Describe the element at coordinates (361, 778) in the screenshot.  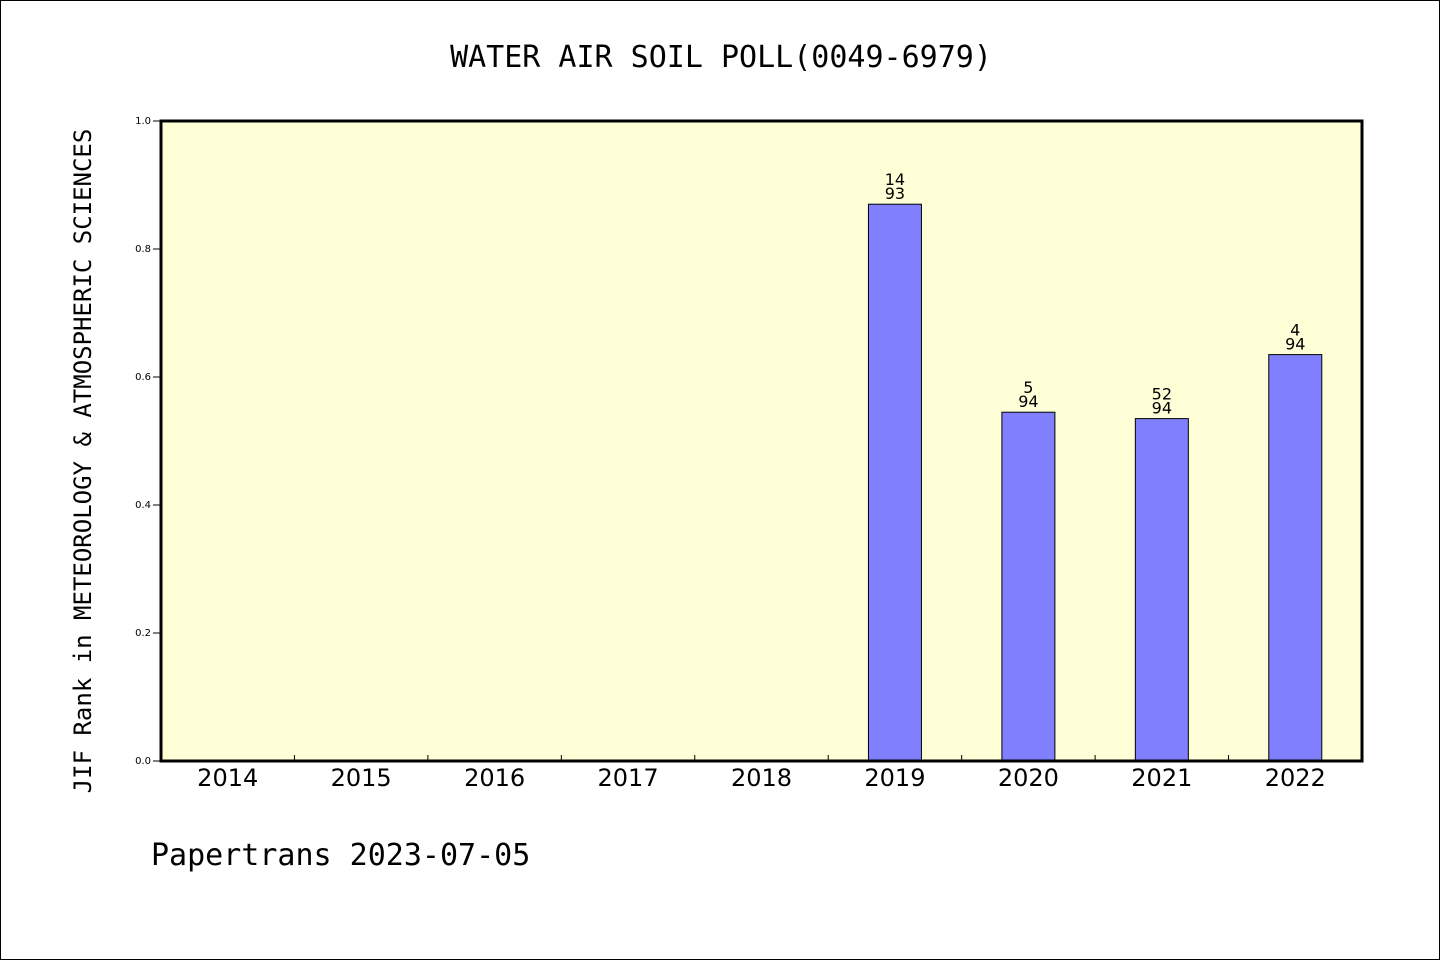
I see `x-tick-label: 2015` at that location.